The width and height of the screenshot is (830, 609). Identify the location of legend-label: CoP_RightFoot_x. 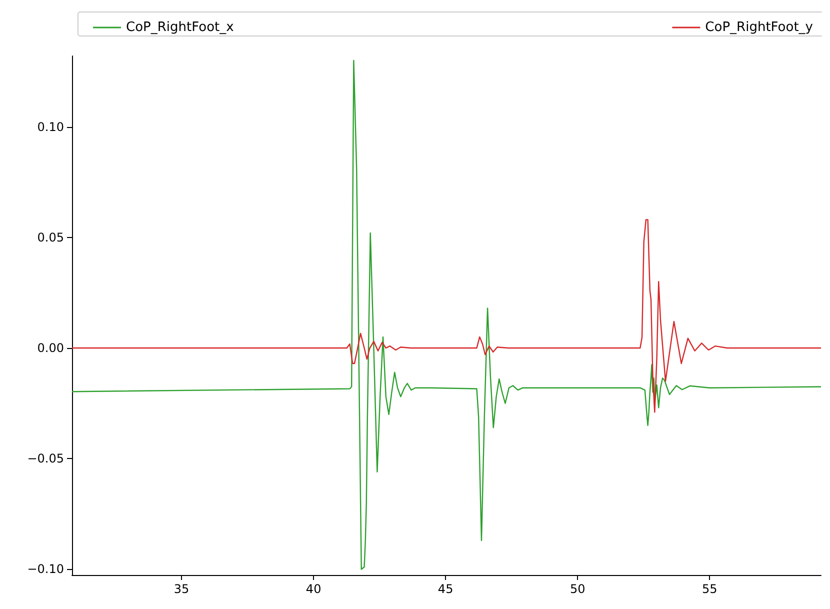
(180, 27).